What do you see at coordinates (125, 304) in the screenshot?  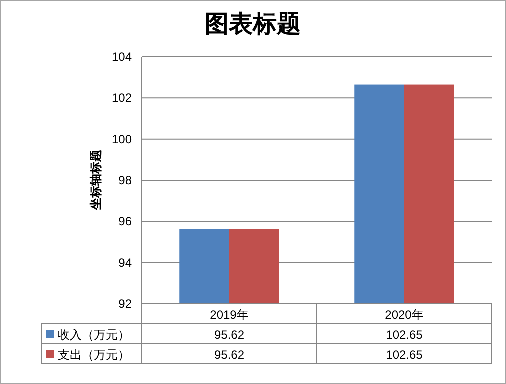 I see `y-tick-label: 92` at bounding box center [125, 304].